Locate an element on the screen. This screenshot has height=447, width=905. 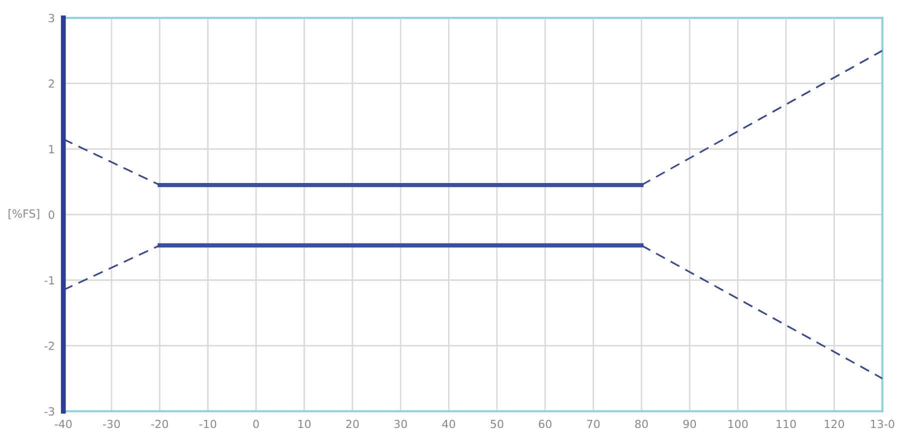
x-tick-label: 50 is located at coordinates (497, 424).